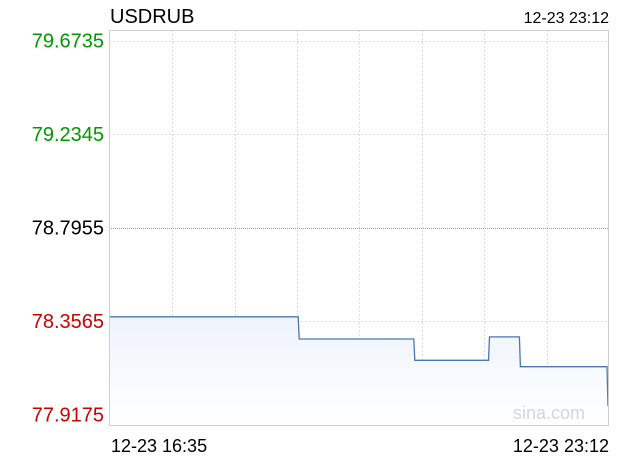 The image size is (620, 460). What do you see at coordinates (567, 18) in the screenshot?
I see `chart-timestamp: 12-23 23:12` at bounding box center [567, 18].